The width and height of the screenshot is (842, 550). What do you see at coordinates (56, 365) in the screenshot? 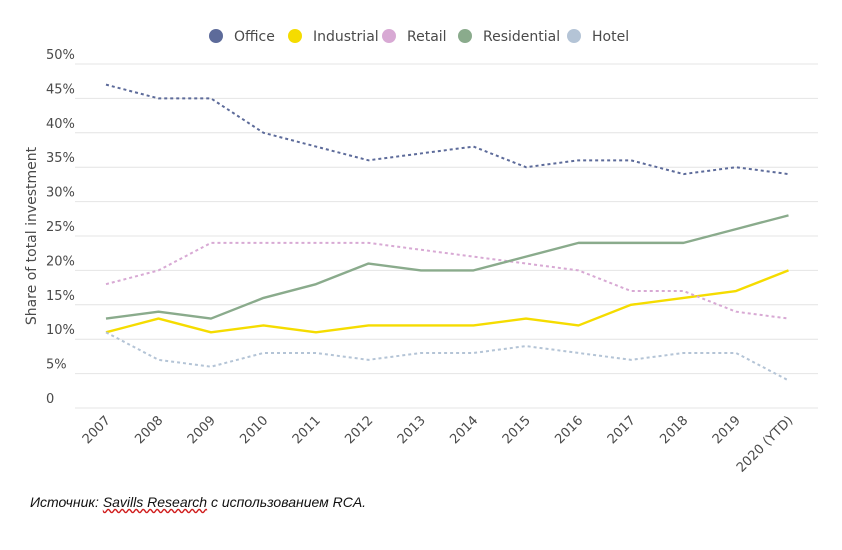
I see `y-tick-label: 5%` at bounding box center [56, 365].